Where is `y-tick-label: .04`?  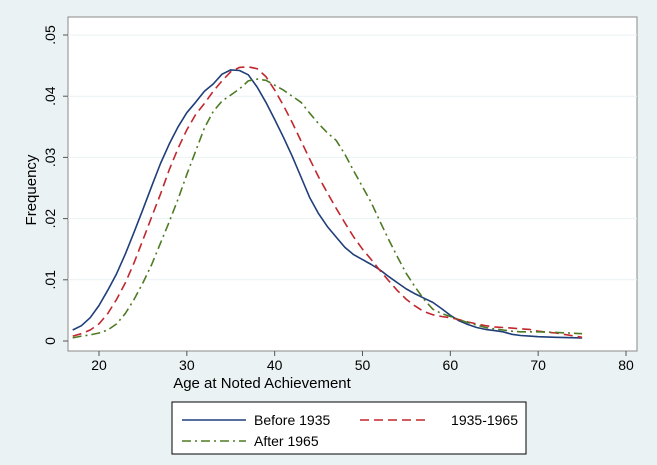 y-tick-label: .04 is located at coordinates (50, 96).